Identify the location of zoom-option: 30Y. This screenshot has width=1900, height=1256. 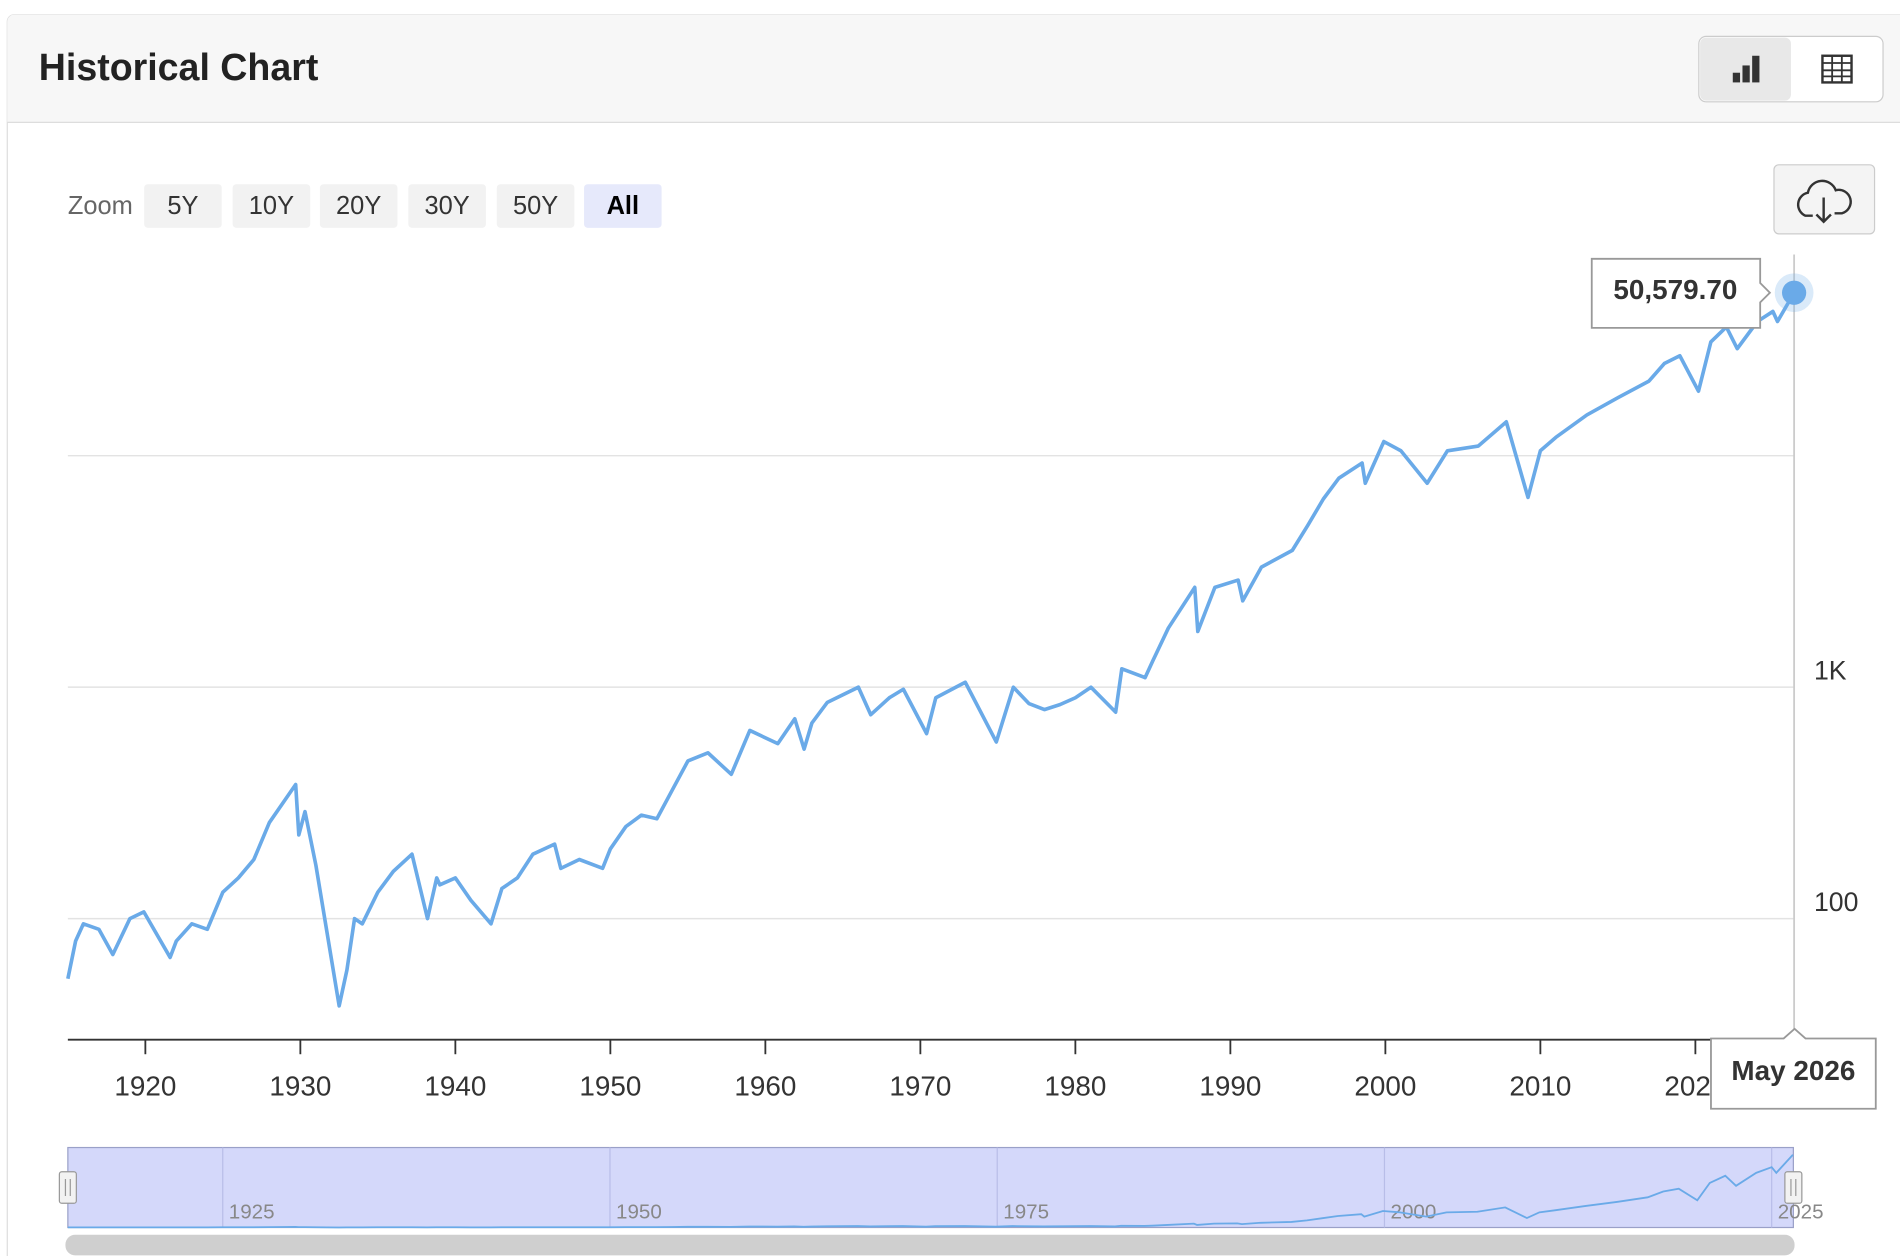
(446, 206).